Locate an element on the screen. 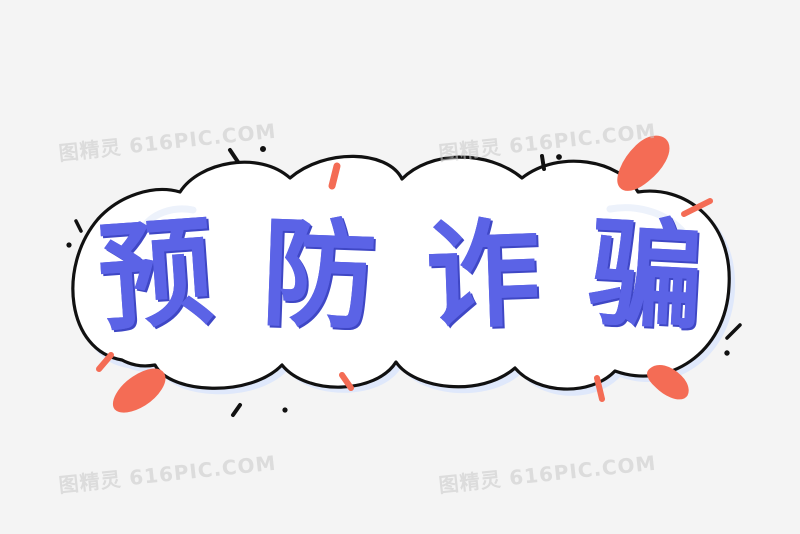 This screenshot has width=800, height=534. accent-bottom-left-large is located at coordinates (139, 390).